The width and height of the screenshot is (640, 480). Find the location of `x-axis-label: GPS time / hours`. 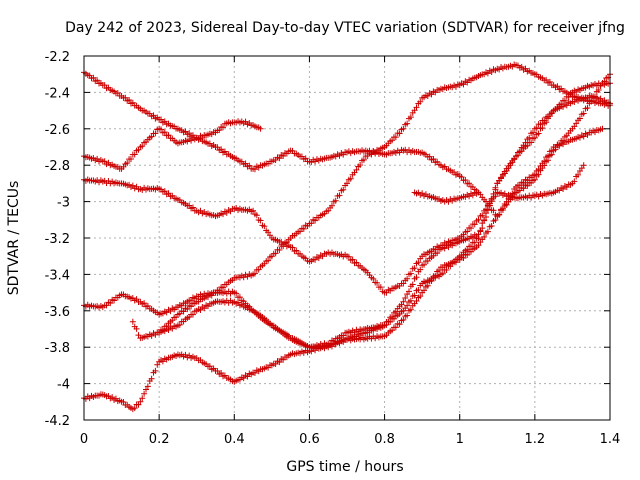

x-axis-label: GPS time / hours is located at coordinates (344, 467).